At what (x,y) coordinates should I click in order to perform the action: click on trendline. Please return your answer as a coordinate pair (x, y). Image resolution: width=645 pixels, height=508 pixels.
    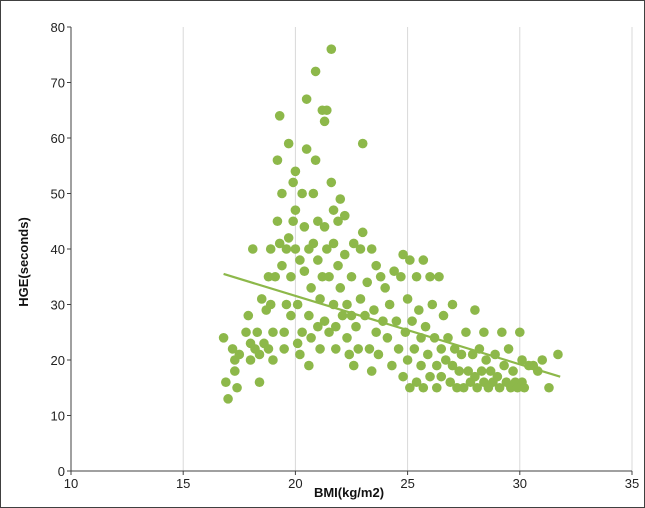
    Looking at the image, I should click on (392, 325).